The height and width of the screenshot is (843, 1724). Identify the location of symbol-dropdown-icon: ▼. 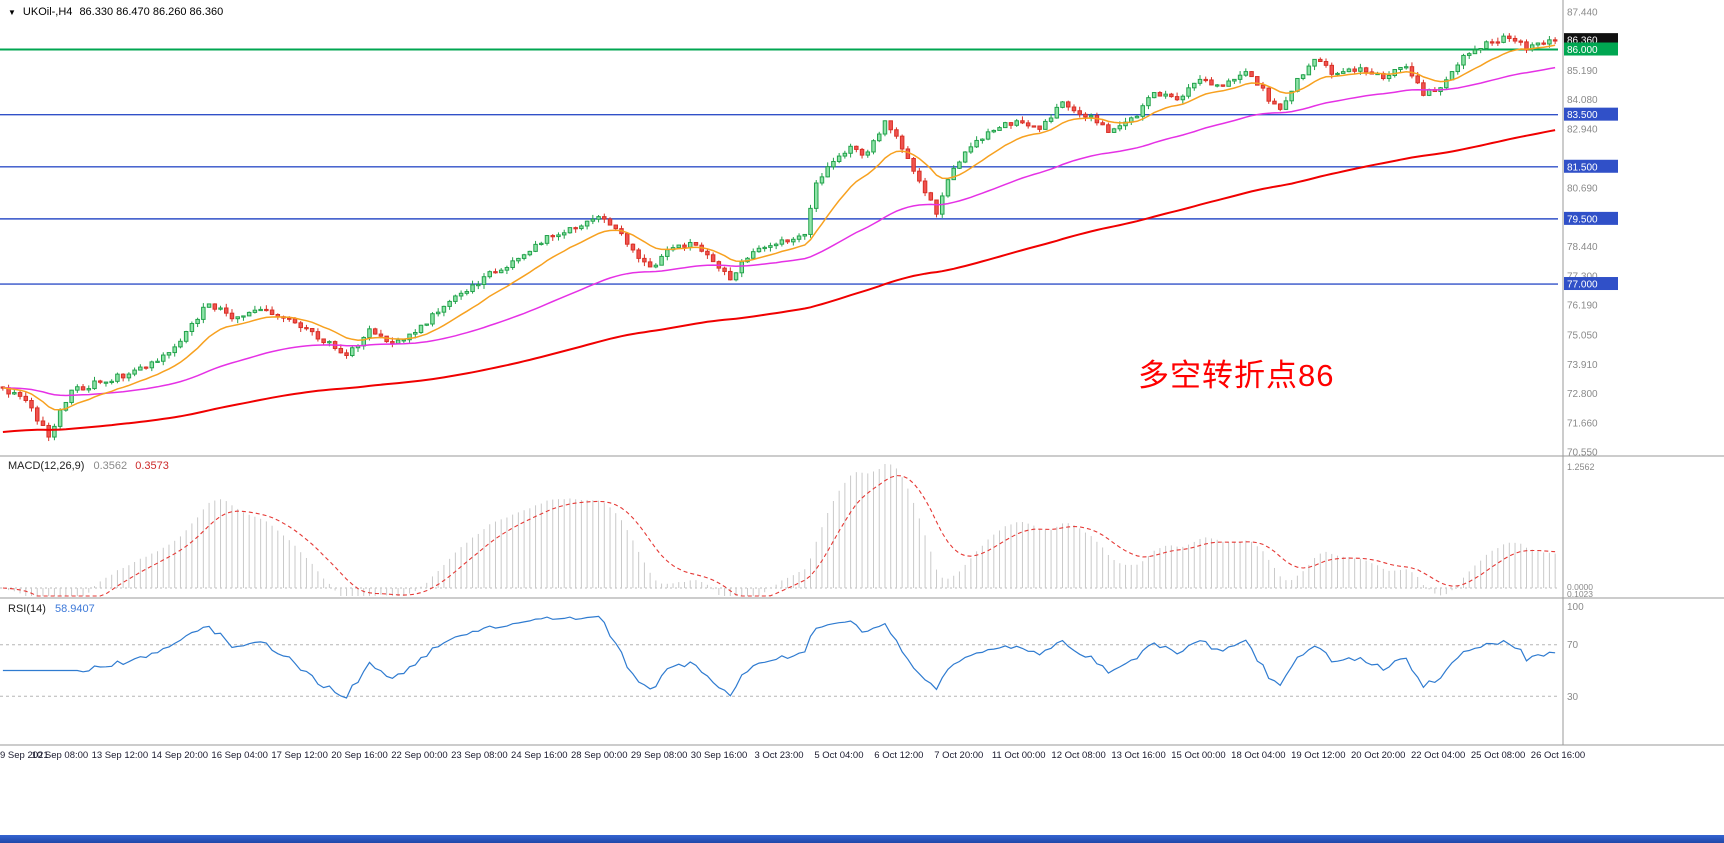
(12, 12).